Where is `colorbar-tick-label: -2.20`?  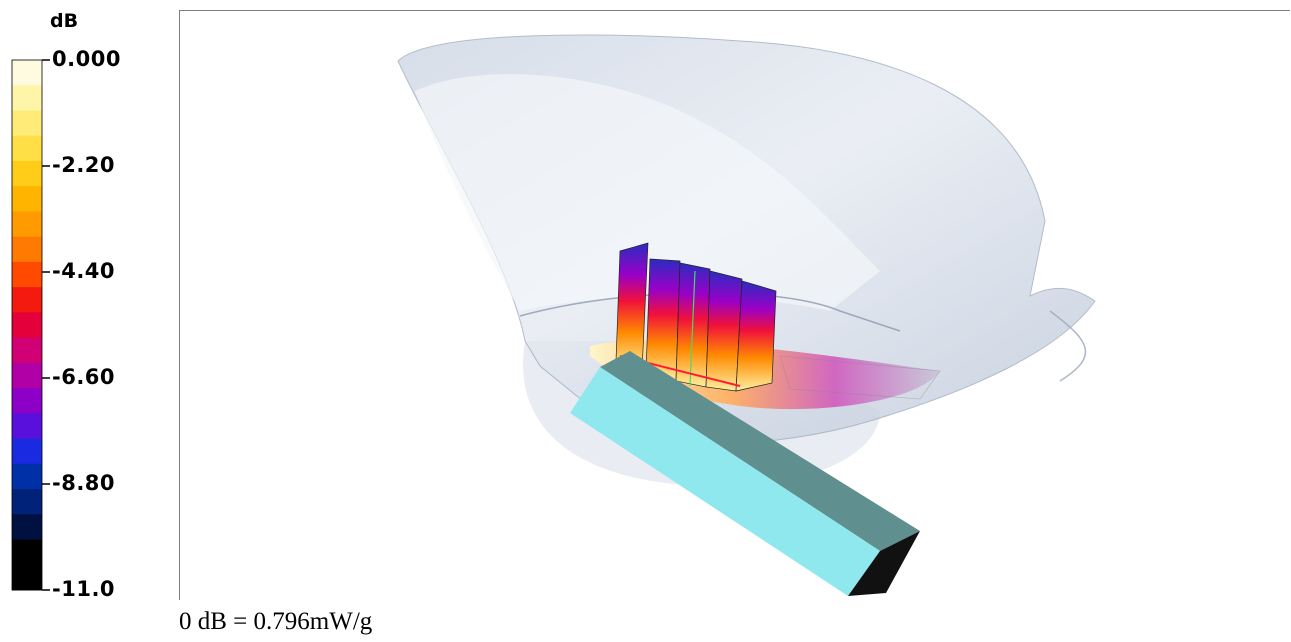
colorbar-tick-label: -2.20 is located at coordinates (83, 165).